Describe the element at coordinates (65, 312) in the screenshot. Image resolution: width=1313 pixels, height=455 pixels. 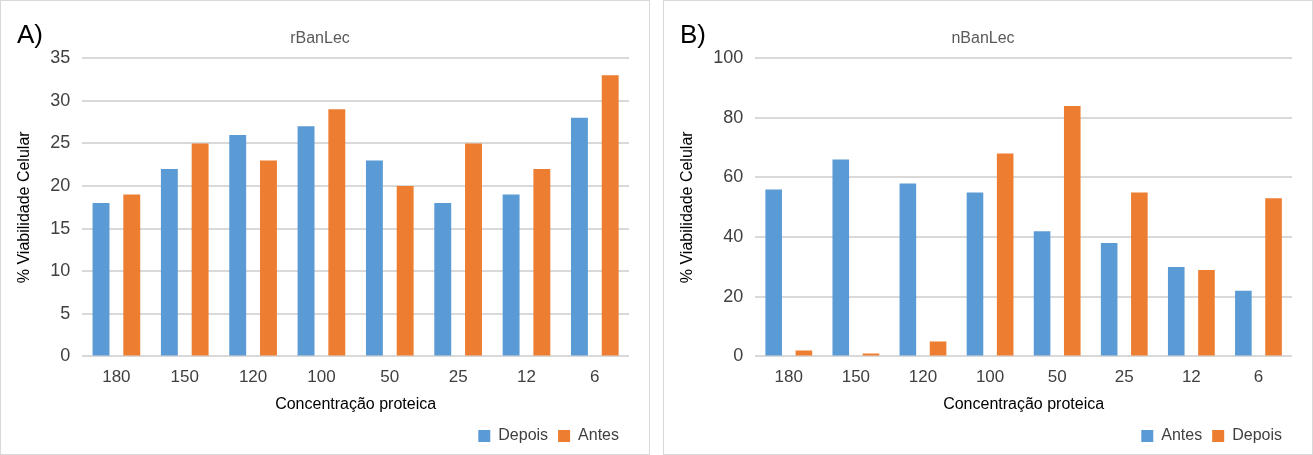
I see `y-tick-label: 5` at that location.